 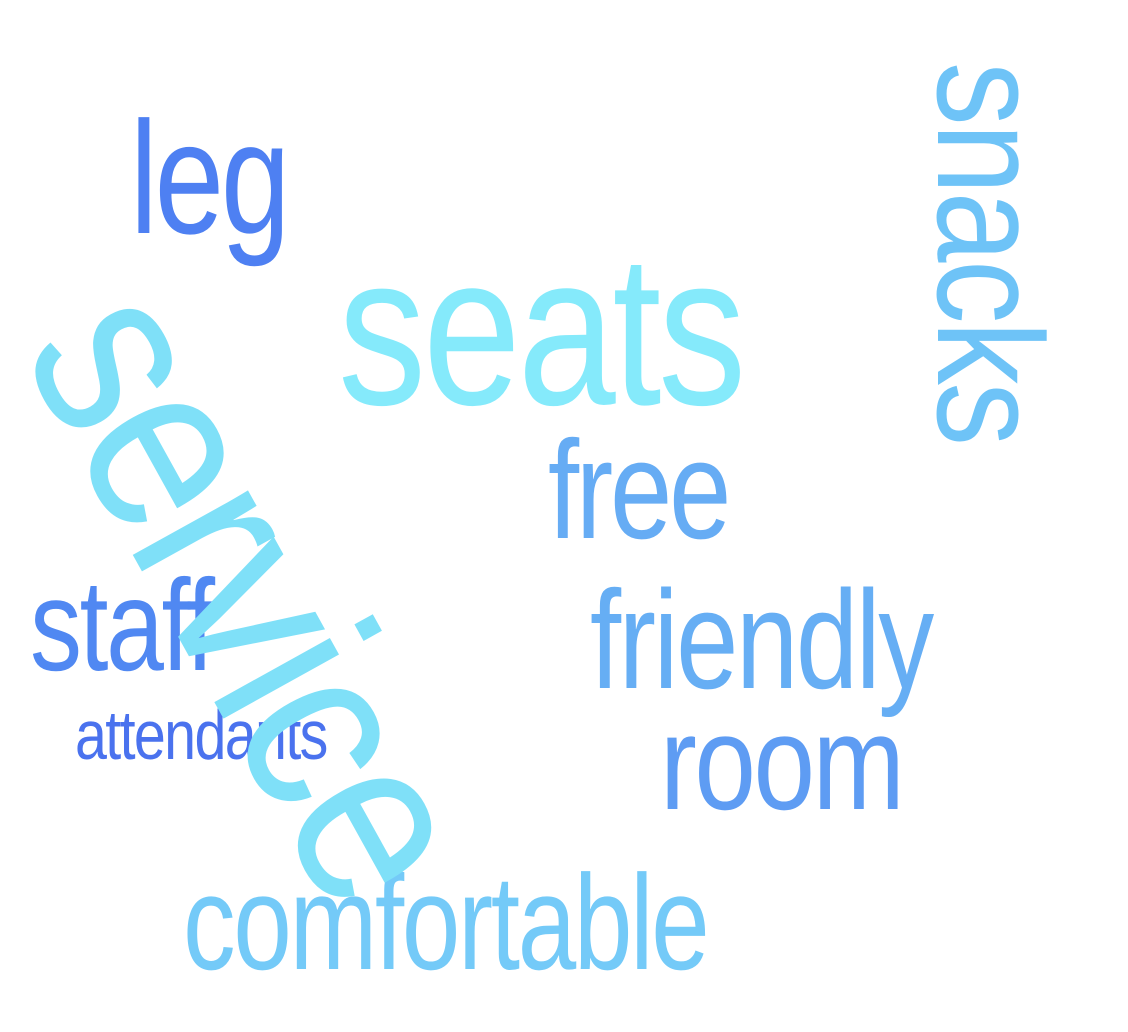 What do you see at coordinates (990, 253) in the screenshot?
I see `word-snacks: snacks` at bounding box center [990, 253].